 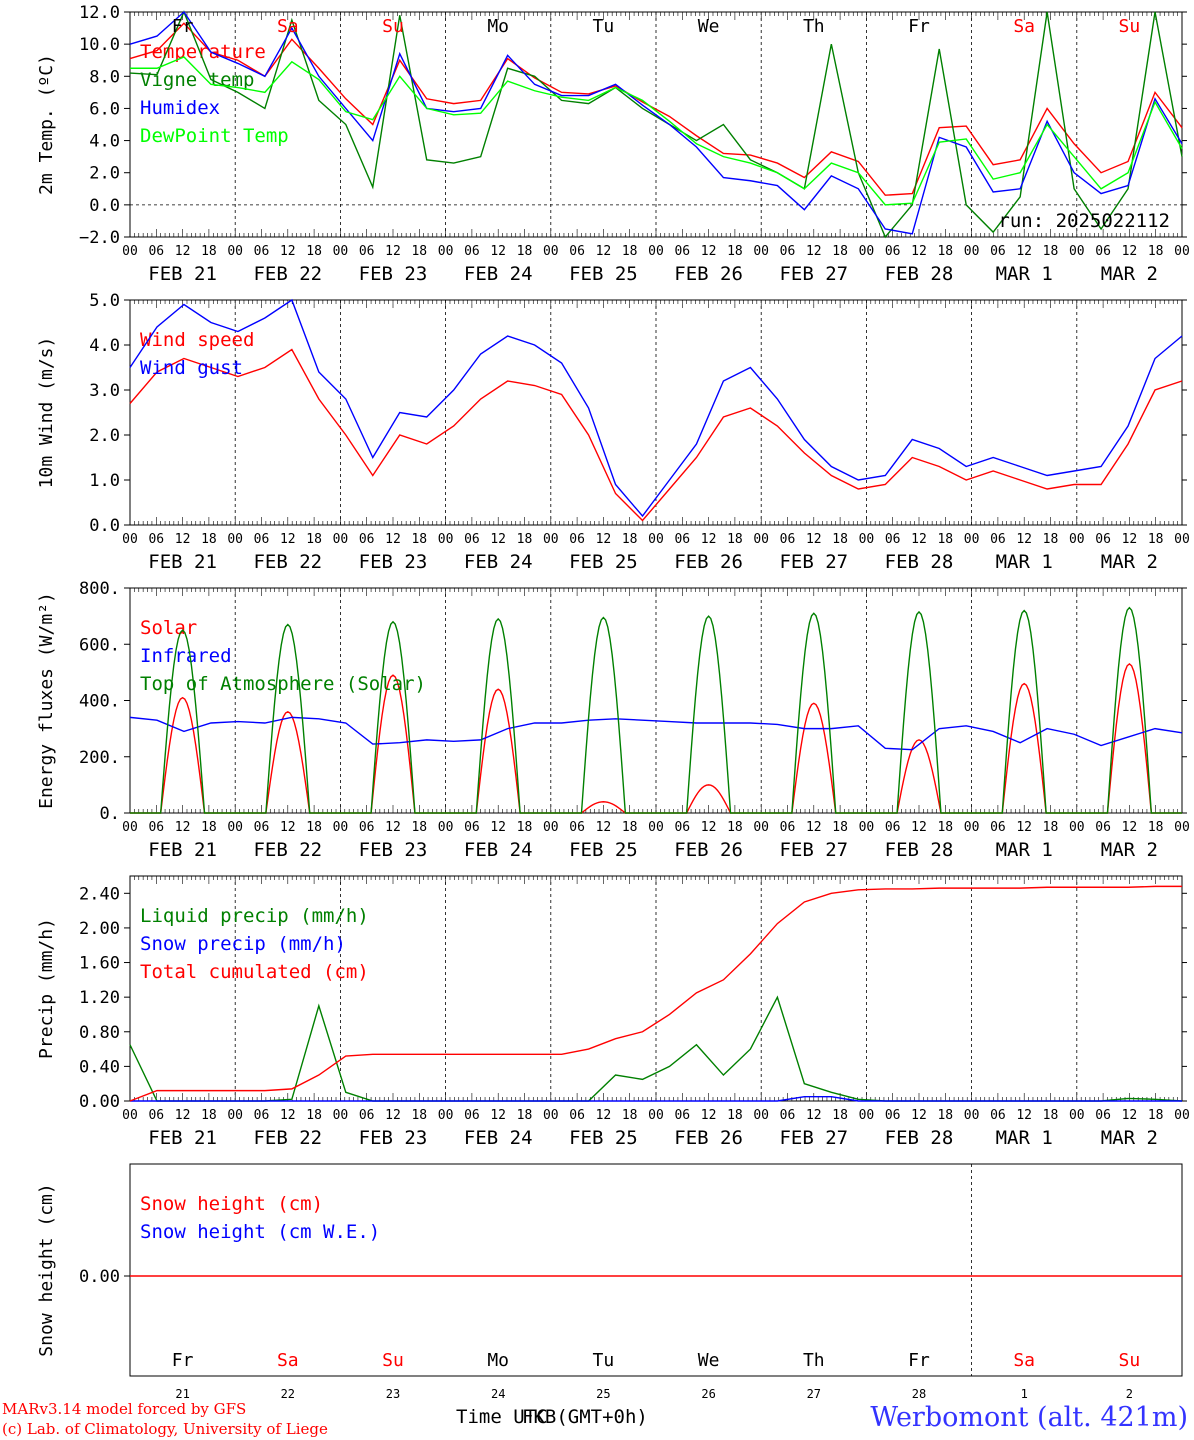 What do you see at coordinates (46, 988) in the screenshot?
I see `y-axis-label: Precip (mm/h)` at bounding box center [46, 988].